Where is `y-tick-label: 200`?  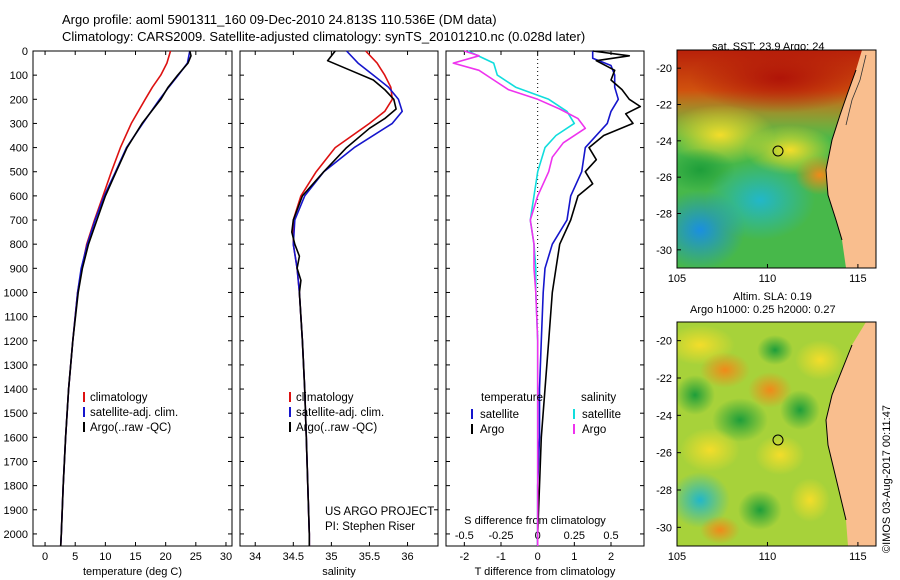
y-tick-label: 200 is located at coordinates (19, 100).